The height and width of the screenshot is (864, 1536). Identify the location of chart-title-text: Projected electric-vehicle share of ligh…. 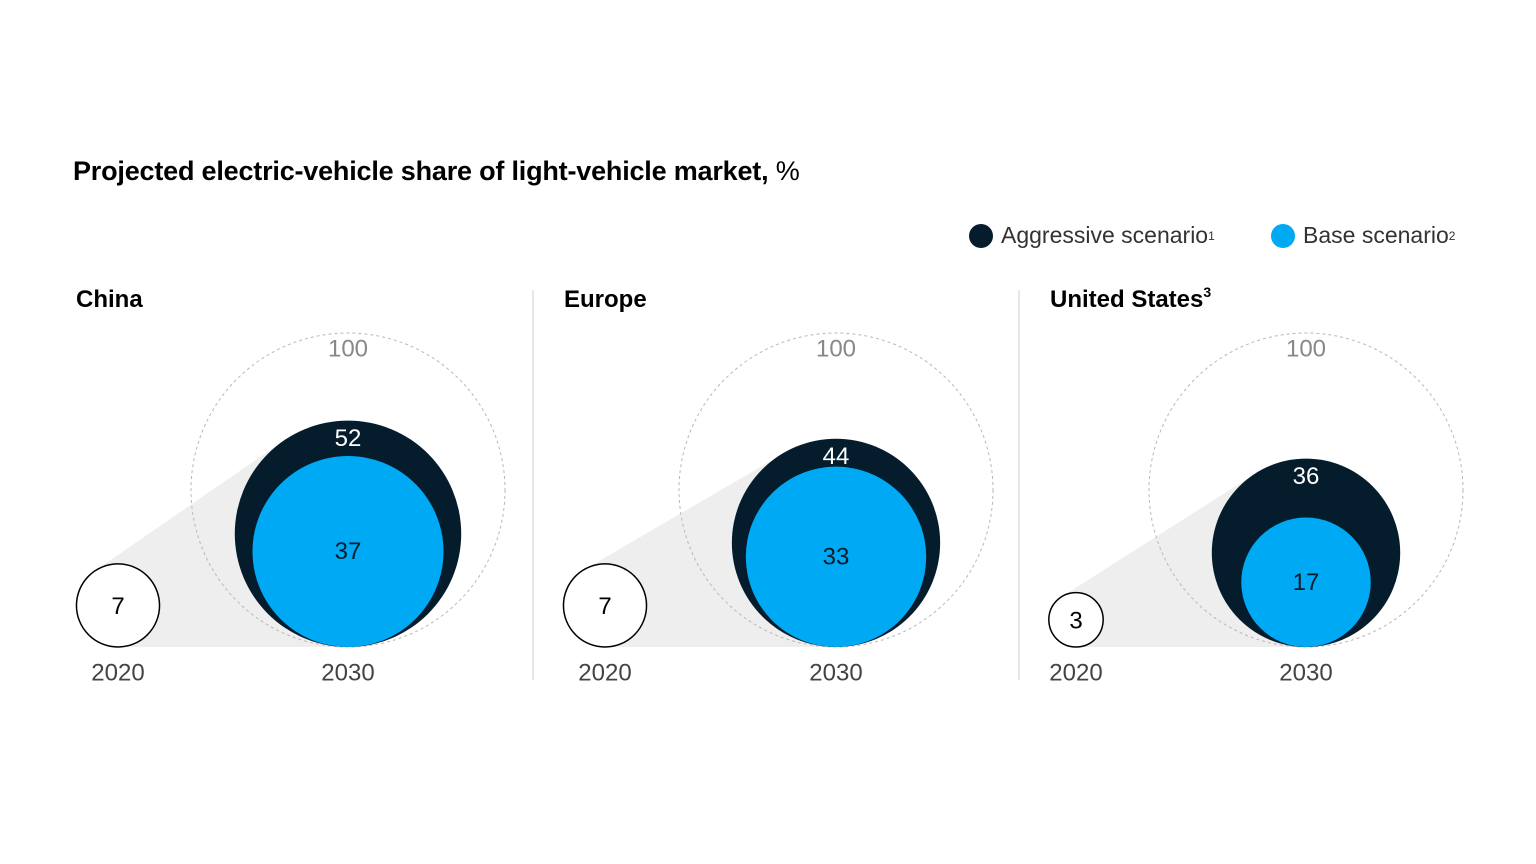
(421, 171).